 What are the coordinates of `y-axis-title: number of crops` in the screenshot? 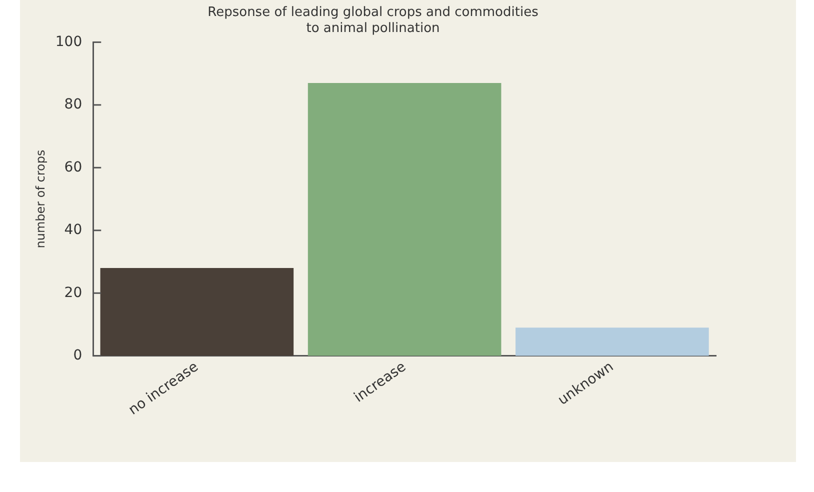 It's located at (40, 199).